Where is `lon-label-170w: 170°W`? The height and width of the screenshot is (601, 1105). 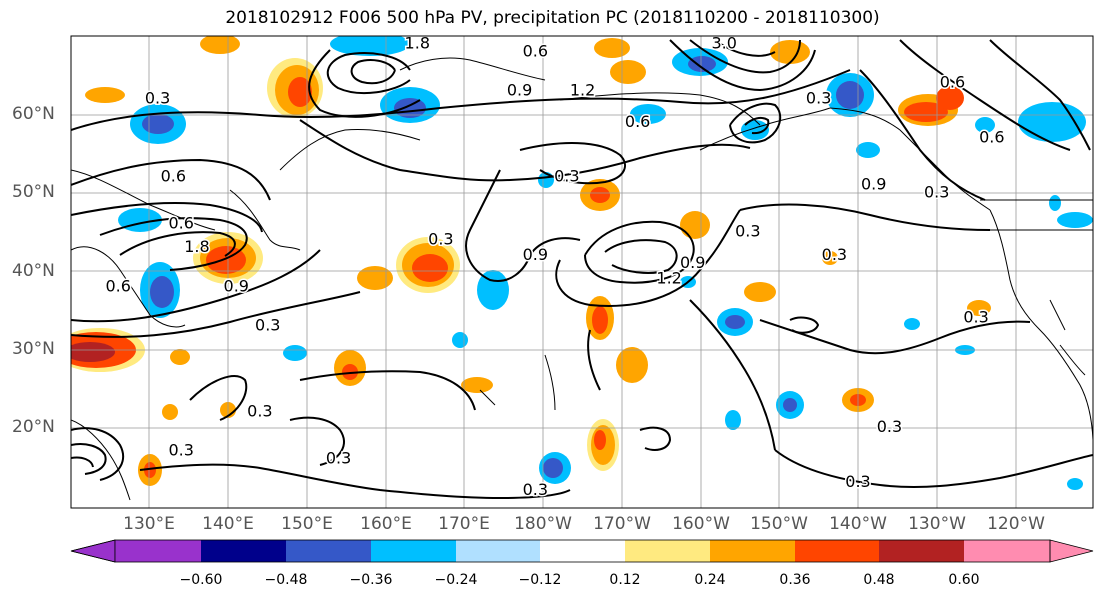
lon-label-170w: 170°W is located at coordinates (622, 524).